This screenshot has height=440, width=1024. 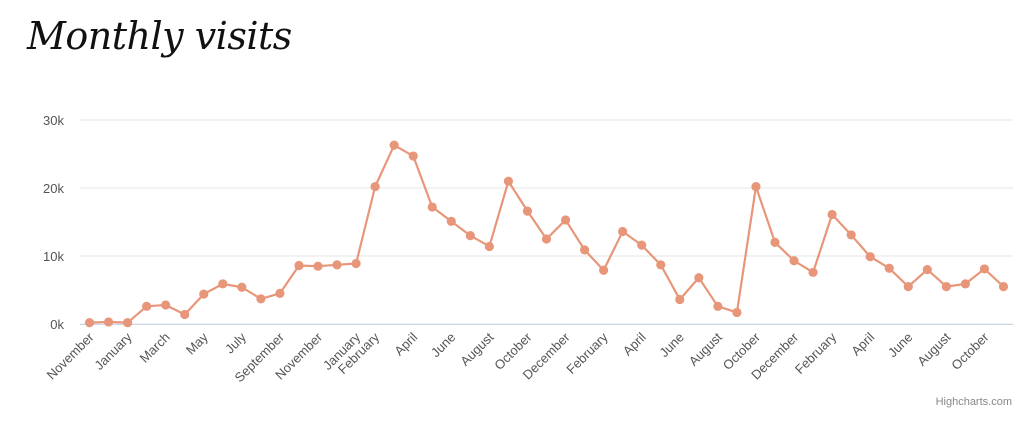 What do you see at coordinates (973, 402) in the screenshot?
I see `credits-link: Highcharts.com` at bounding box center [973, 402].